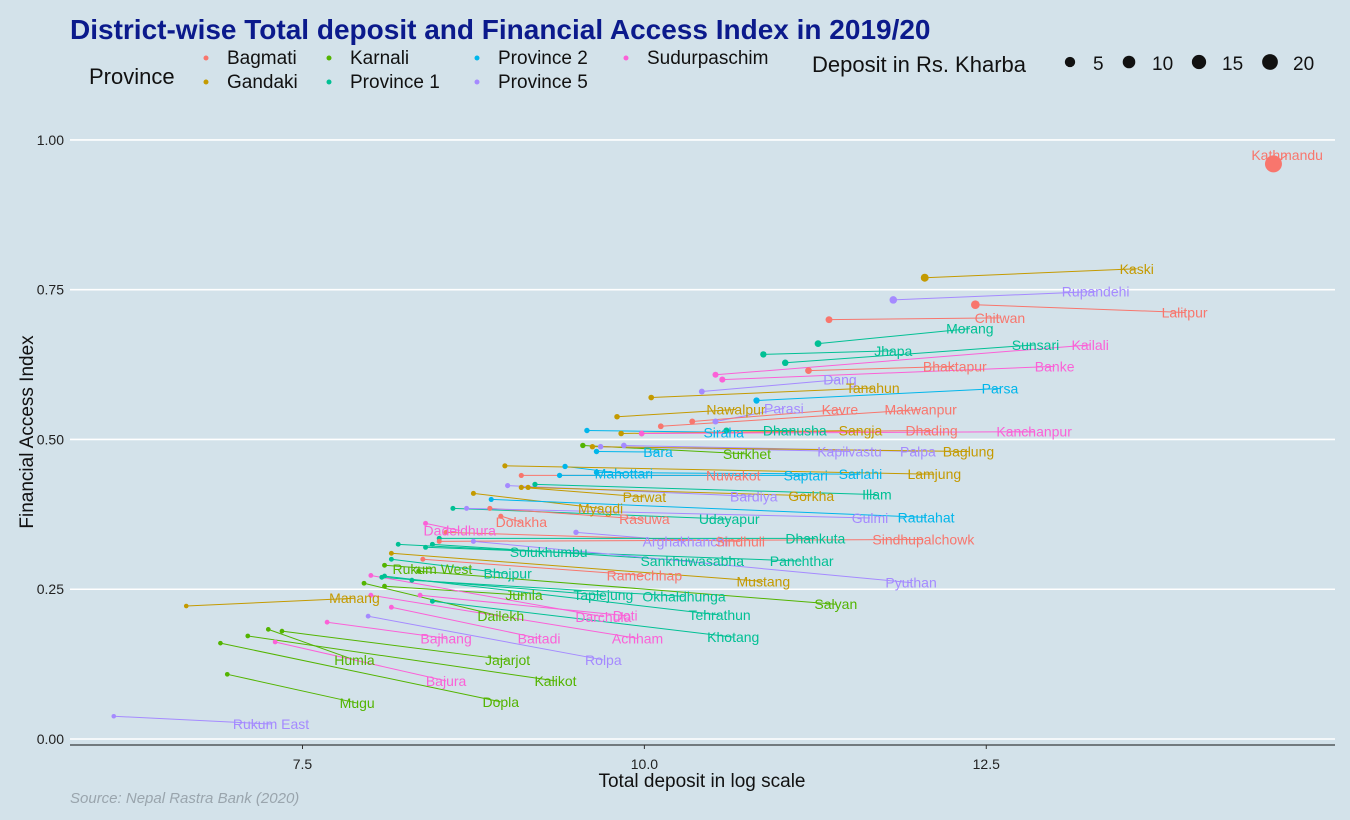 Image resolution: width=1350 pixels, height=820 pixels. Describe the element at coordinates (790, 418) in the screenshot. I see `leader-makwanpur` at that location.